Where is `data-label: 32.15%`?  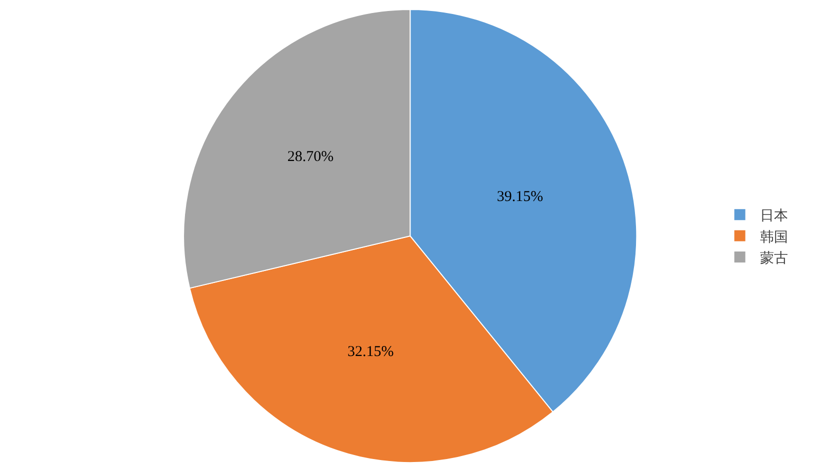 data-label: 32.15% is located at coordinates (370, 352).